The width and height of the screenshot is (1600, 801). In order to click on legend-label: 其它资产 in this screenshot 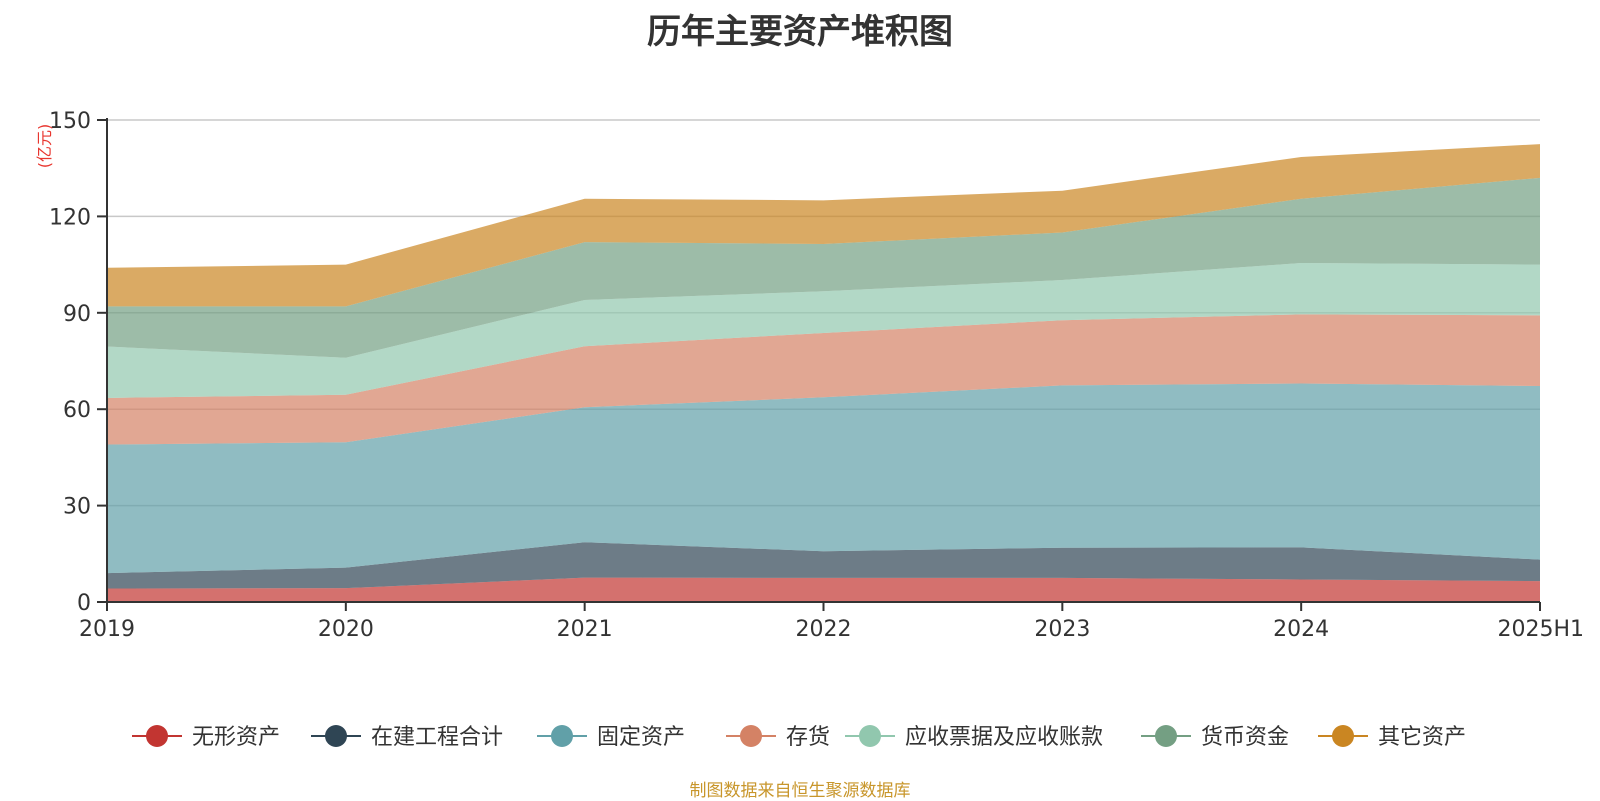, I will do `click(1422, 737)`.